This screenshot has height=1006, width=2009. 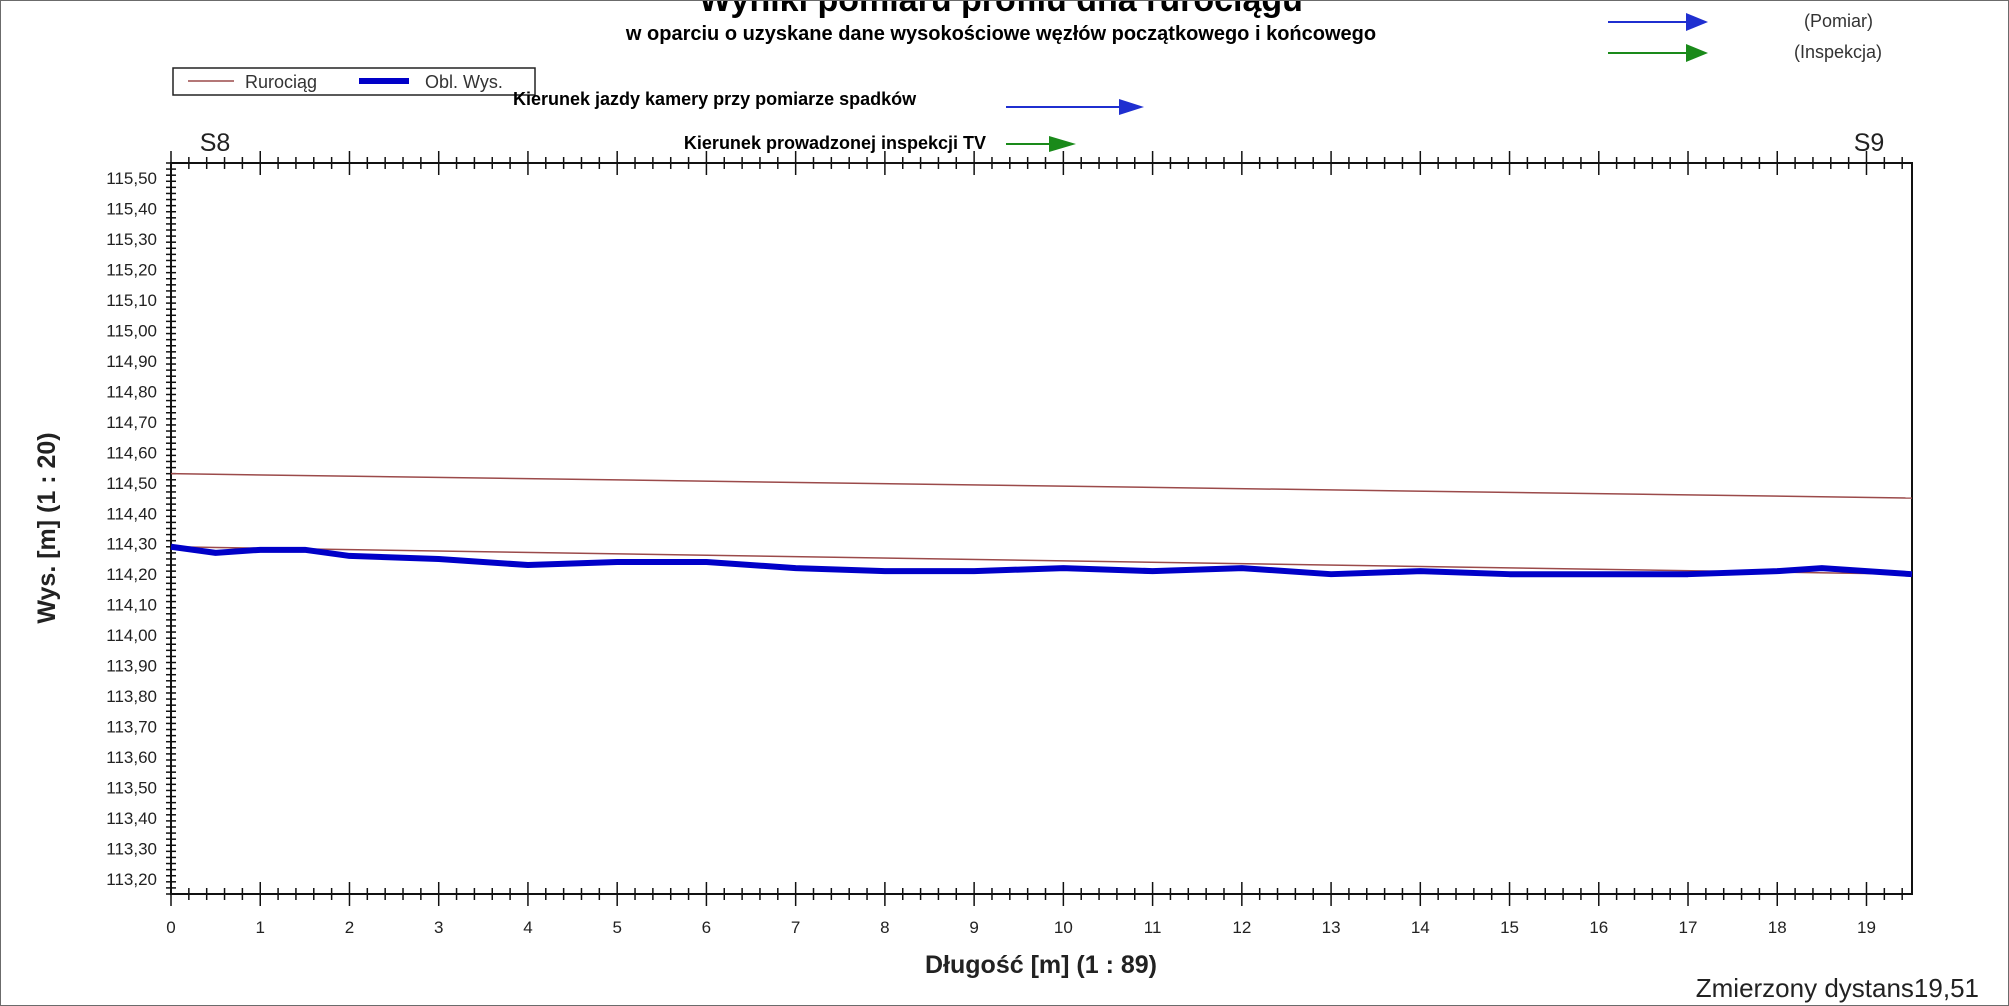 What do you see at coordinates (215, 143) in the screenshot?
I see `start-node-label: S8` at bounding box center [215, 143].